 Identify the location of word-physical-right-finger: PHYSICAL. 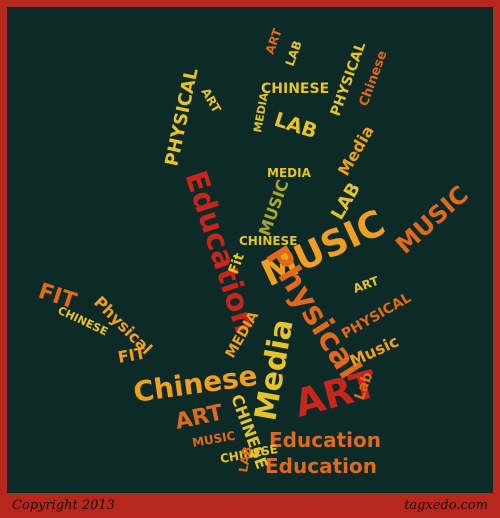
(349, 79).